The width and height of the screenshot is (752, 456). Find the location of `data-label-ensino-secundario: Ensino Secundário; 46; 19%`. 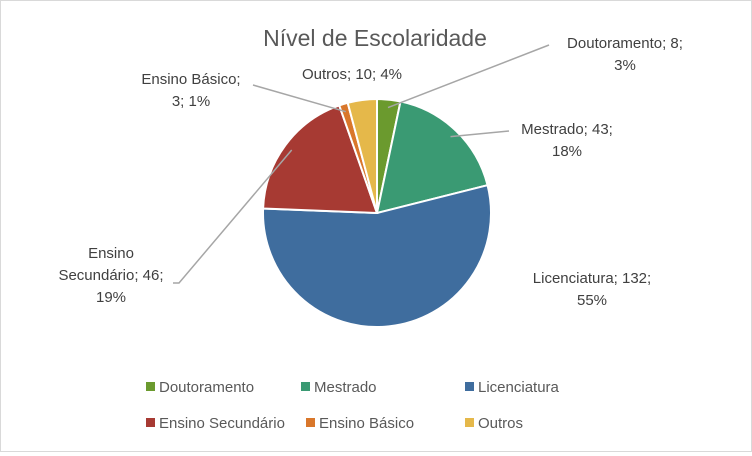

data-label-ensino-secundario: Ensino Secundário; 46; 19% is located at coordinates (110, 275).